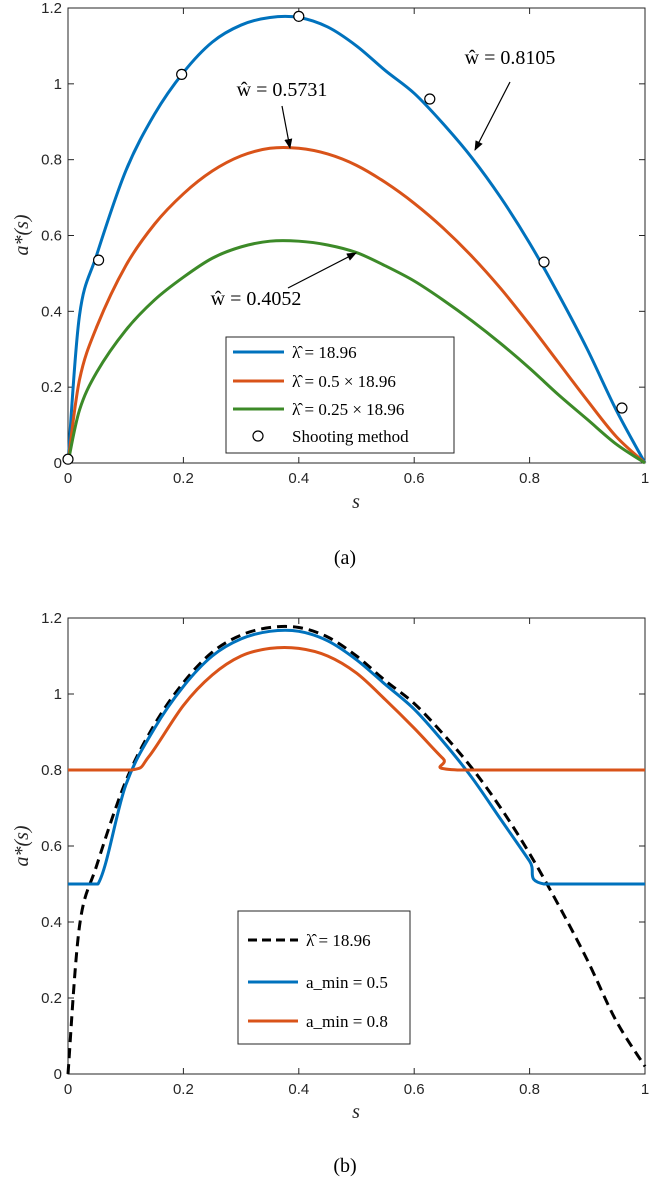 The image size is (653, 1182). I want to click on panel-b-y-tick-label: 0.6, so click(51, 846).